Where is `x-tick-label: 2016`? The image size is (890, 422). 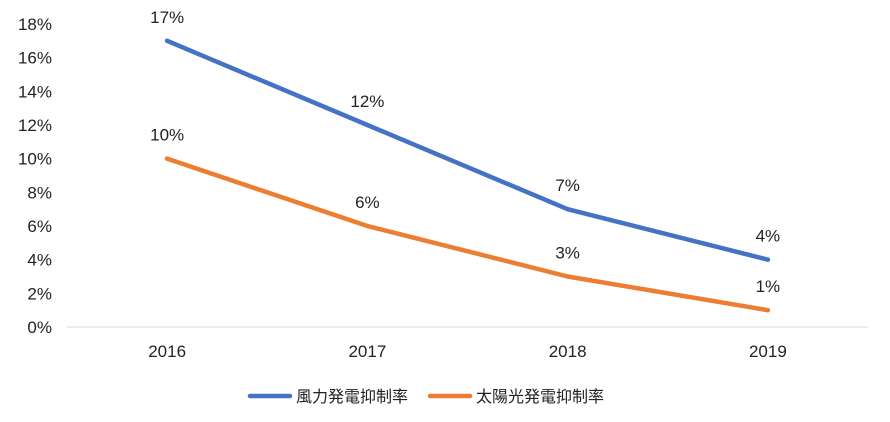 x-tick-label: 2016 is located at coordinates (167, 351).